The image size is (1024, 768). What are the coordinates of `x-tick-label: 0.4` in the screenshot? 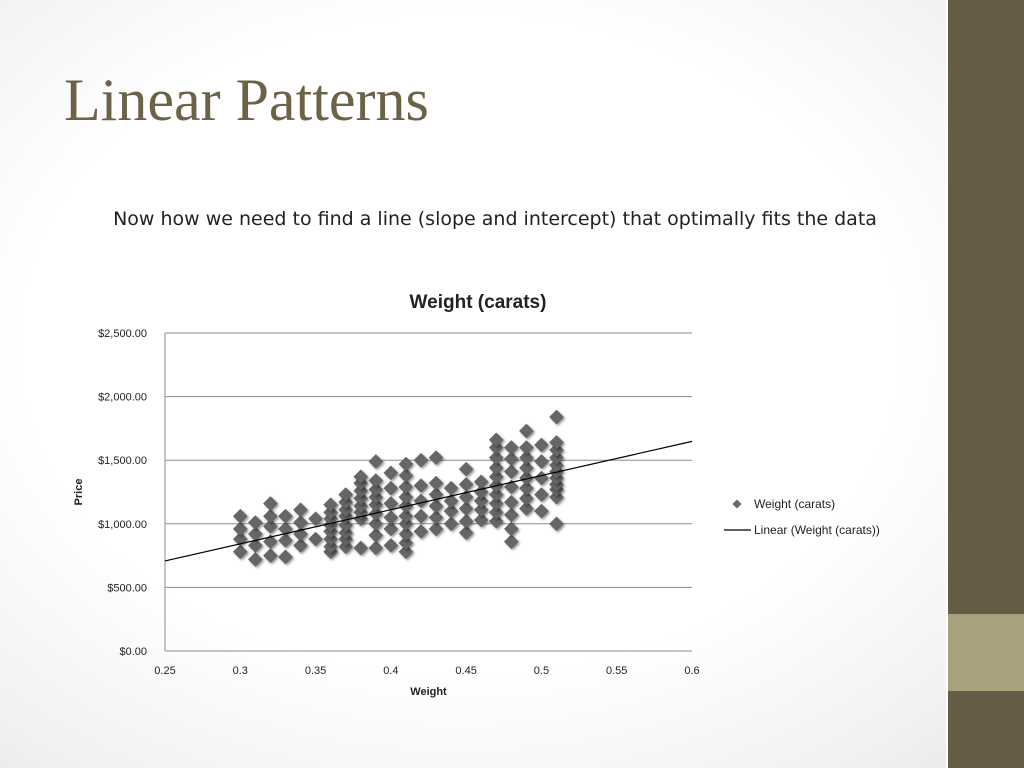 It's located at (390, 671).